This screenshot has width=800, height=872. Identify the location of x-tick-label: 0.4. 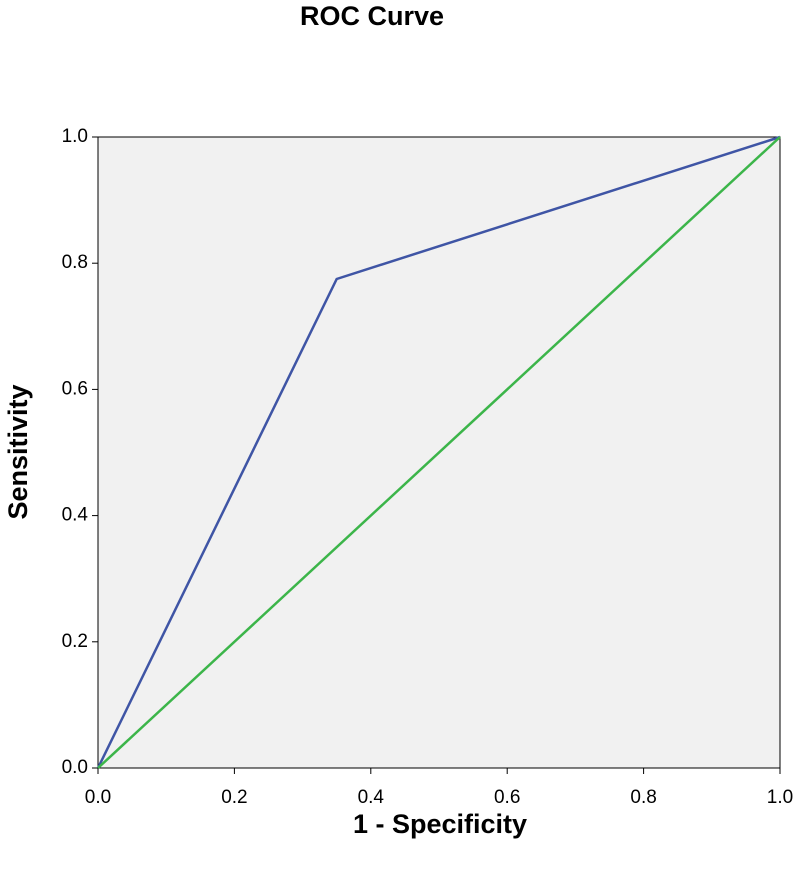
(371, 797).